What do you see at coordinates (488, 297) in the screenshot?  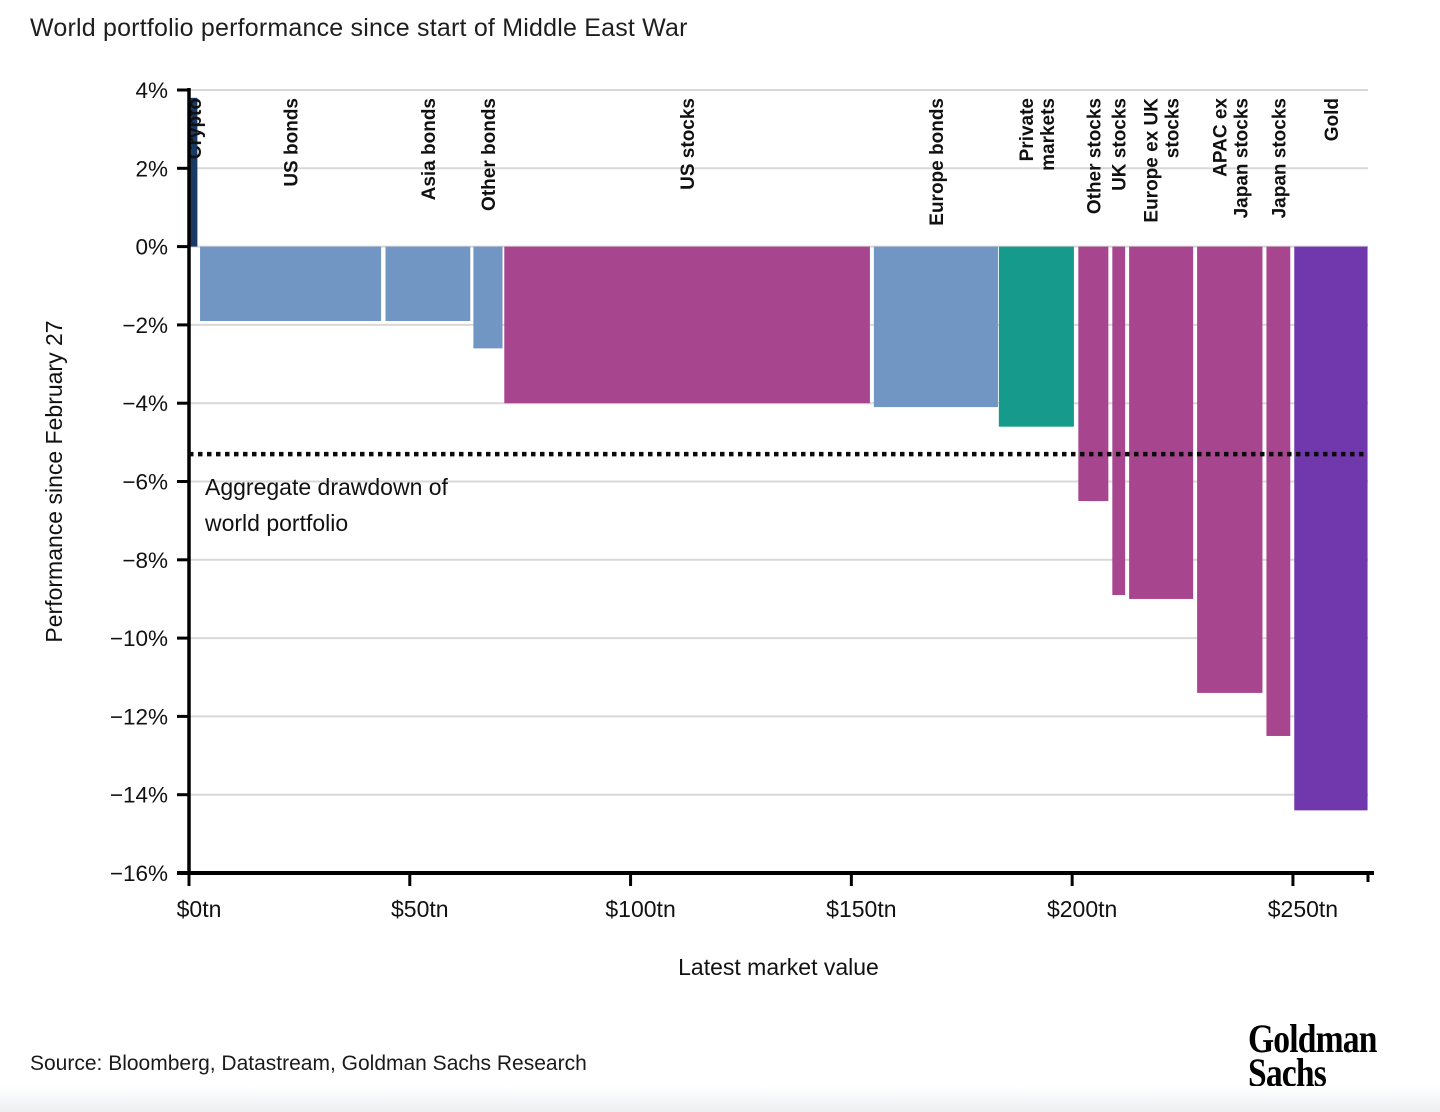 I see `bar-other-bonds` at bounding box center [488, 297].